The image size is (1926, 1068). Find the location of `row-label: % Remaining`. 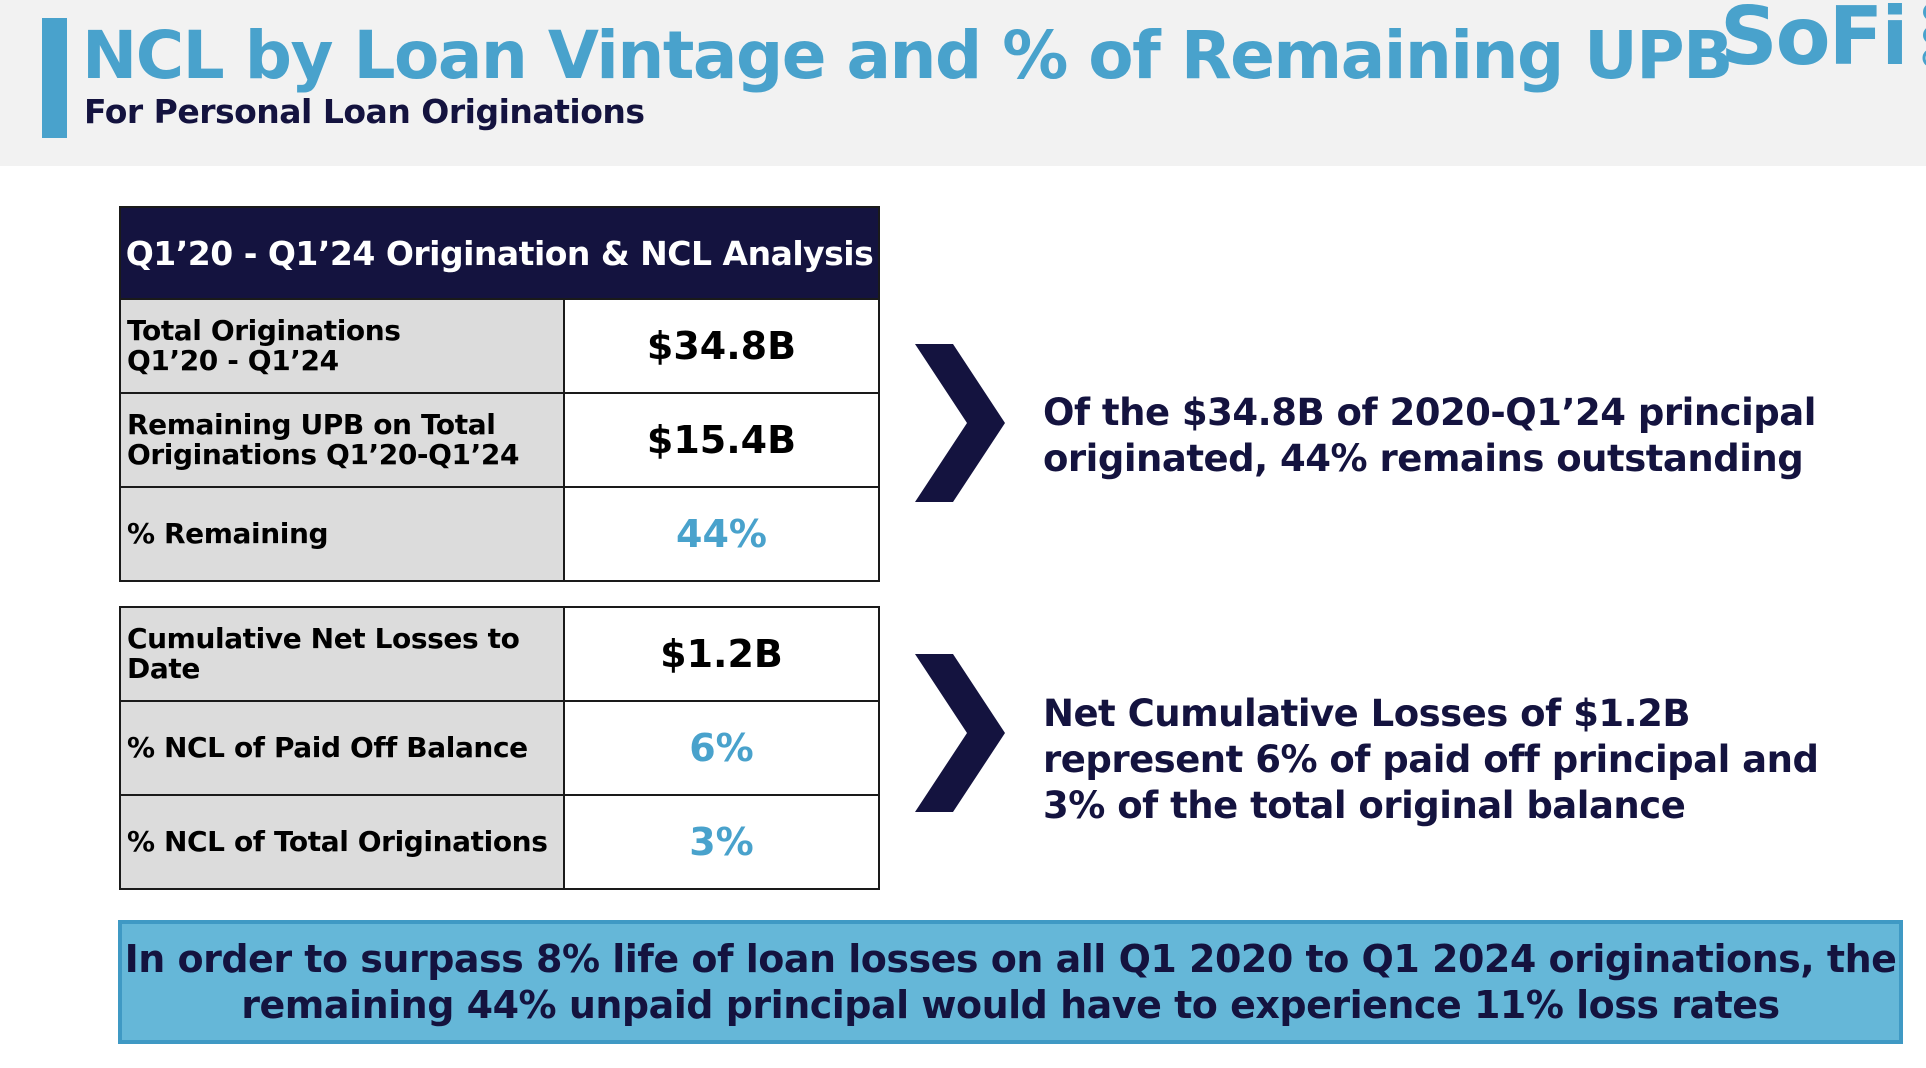

row-label: % Remaining is located at coordinates (342, 534).